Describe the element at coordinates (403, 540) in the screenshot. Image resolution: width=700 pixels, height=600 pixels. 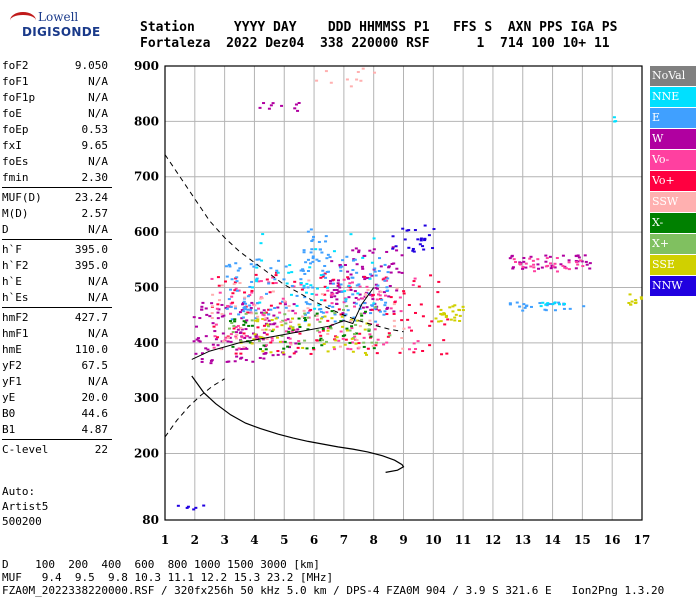
I see `x-tick-label: 9` at that location.